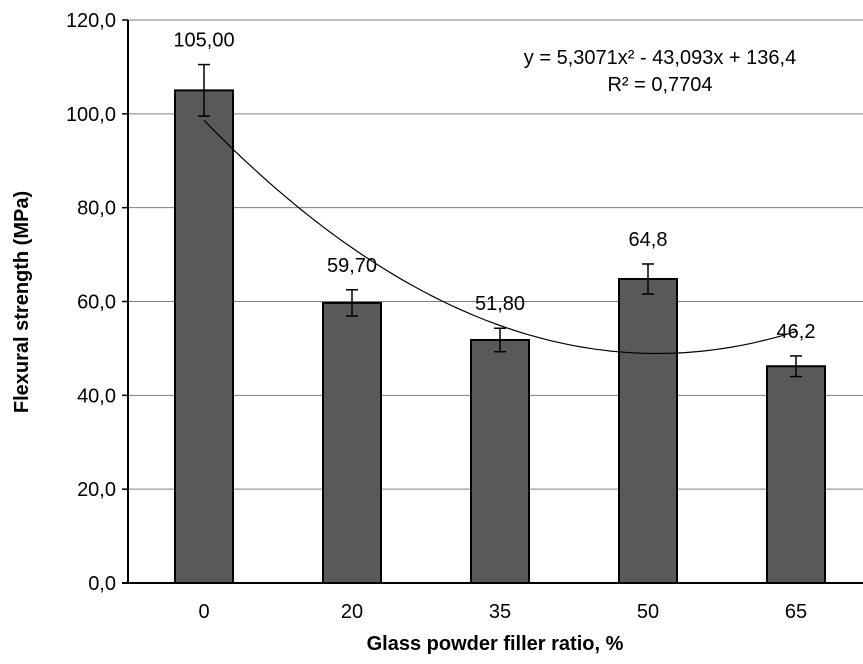 This screenshot has height=664, width=863. I want to click on y-tick-label-0: 0,0, so click(102, 584).